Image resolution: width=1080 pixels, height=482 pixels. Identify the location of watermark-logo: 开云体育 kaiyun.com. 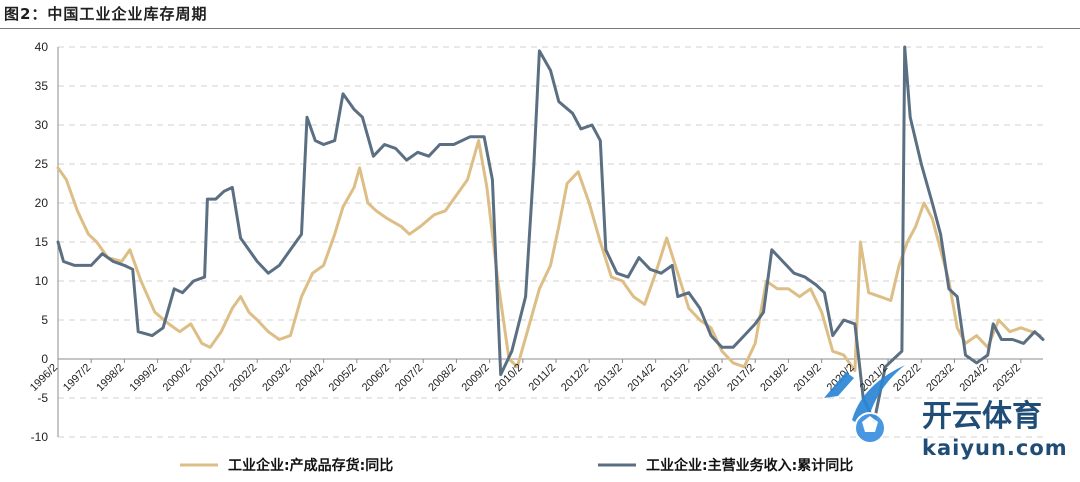
(946, 412).